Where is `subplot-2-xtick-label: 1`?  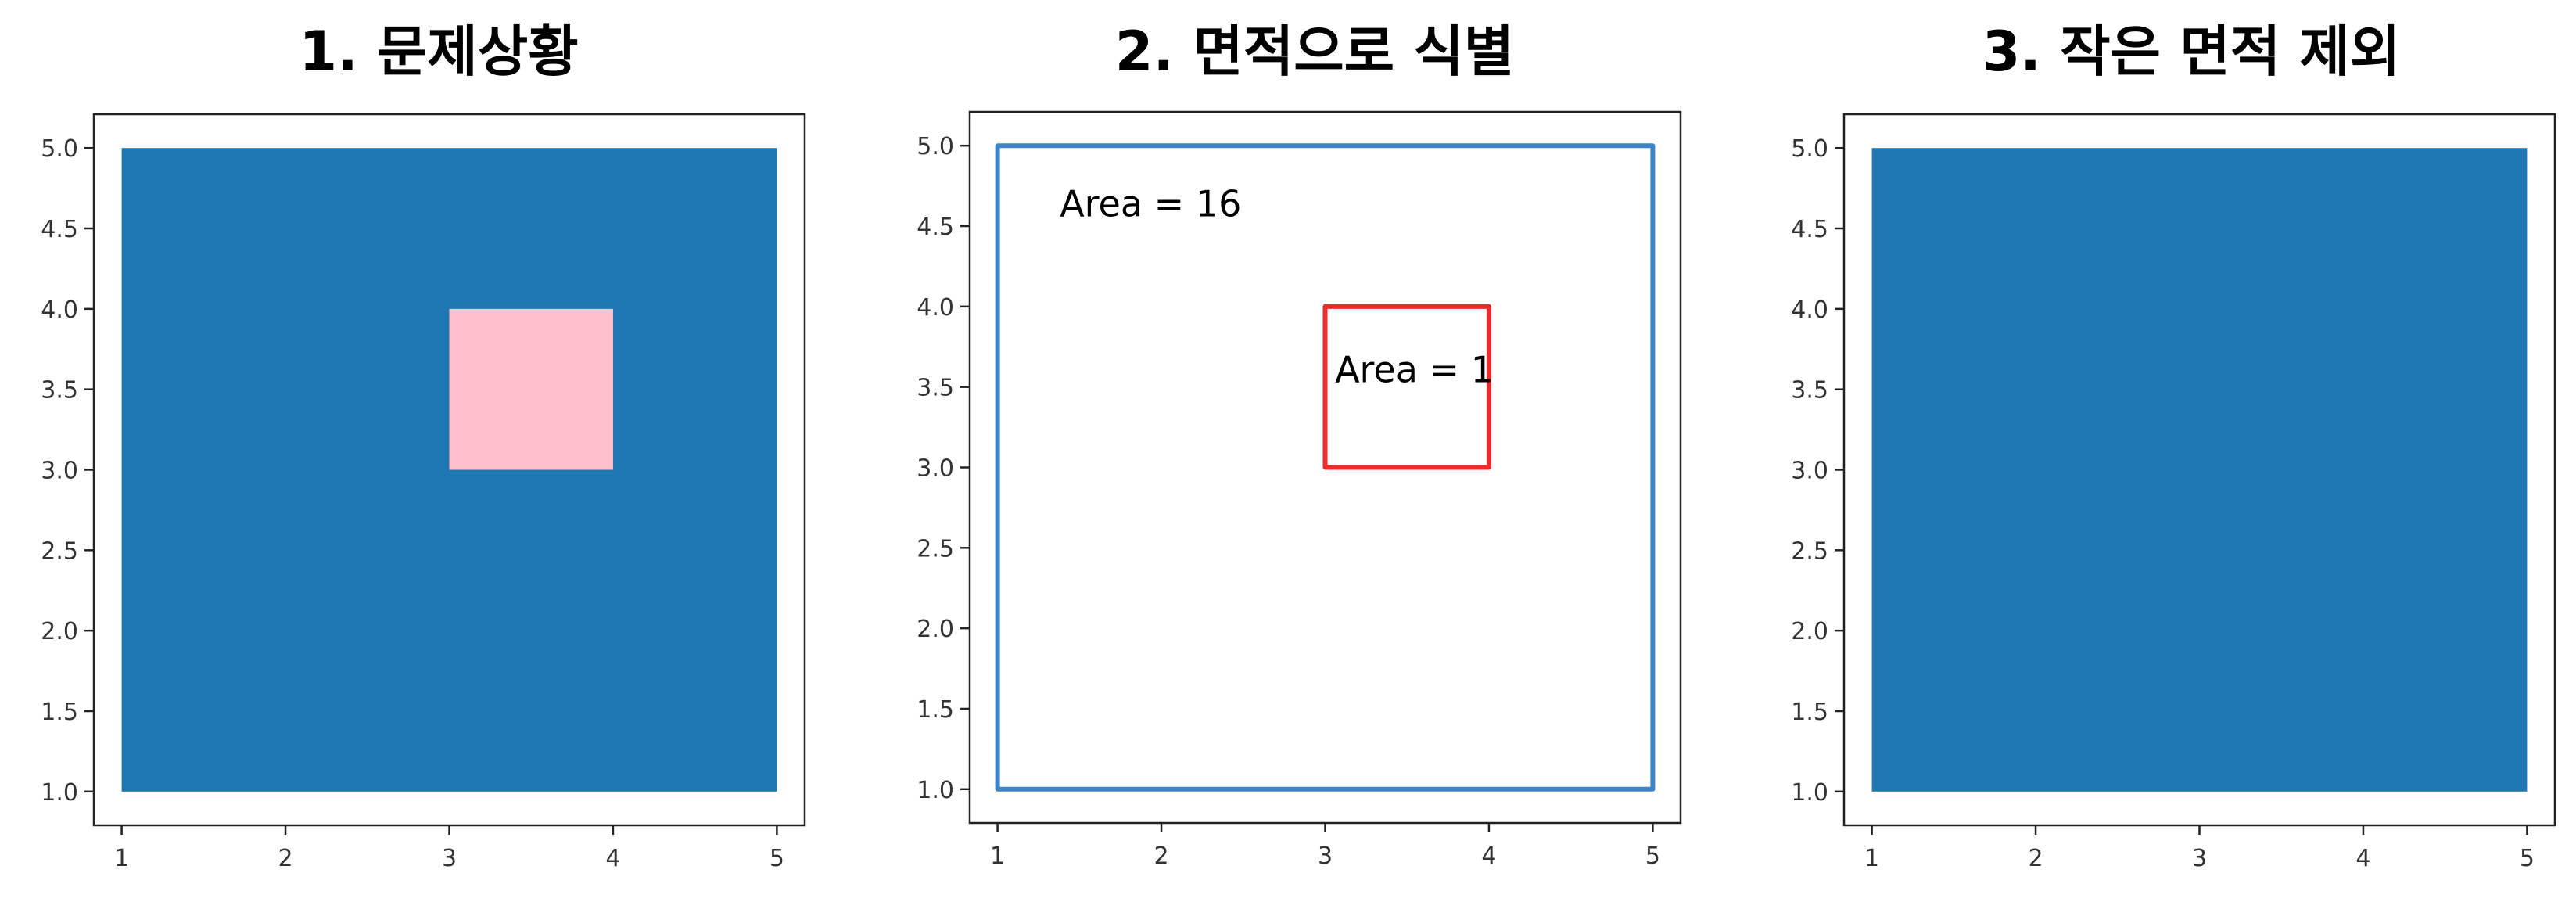
subplot-2-xtick-label: 1 is located at coordinates (997, 857).